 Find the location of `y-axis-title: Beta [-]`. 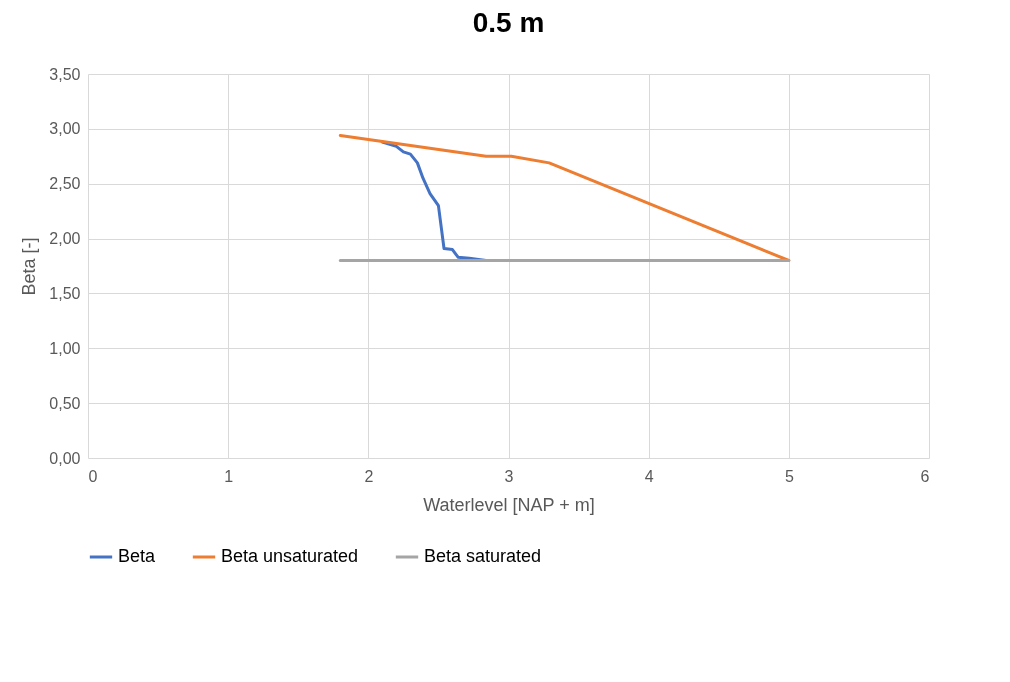

y-axis-title: Beta [-] is located at coordinates (29, 266).